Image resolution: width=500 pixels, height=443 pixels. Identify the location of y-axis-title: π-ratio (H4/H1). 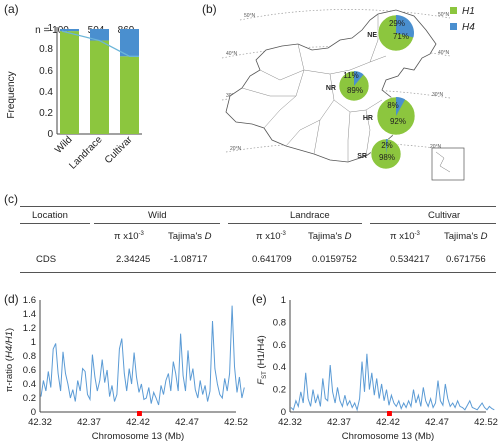
(9, 360).